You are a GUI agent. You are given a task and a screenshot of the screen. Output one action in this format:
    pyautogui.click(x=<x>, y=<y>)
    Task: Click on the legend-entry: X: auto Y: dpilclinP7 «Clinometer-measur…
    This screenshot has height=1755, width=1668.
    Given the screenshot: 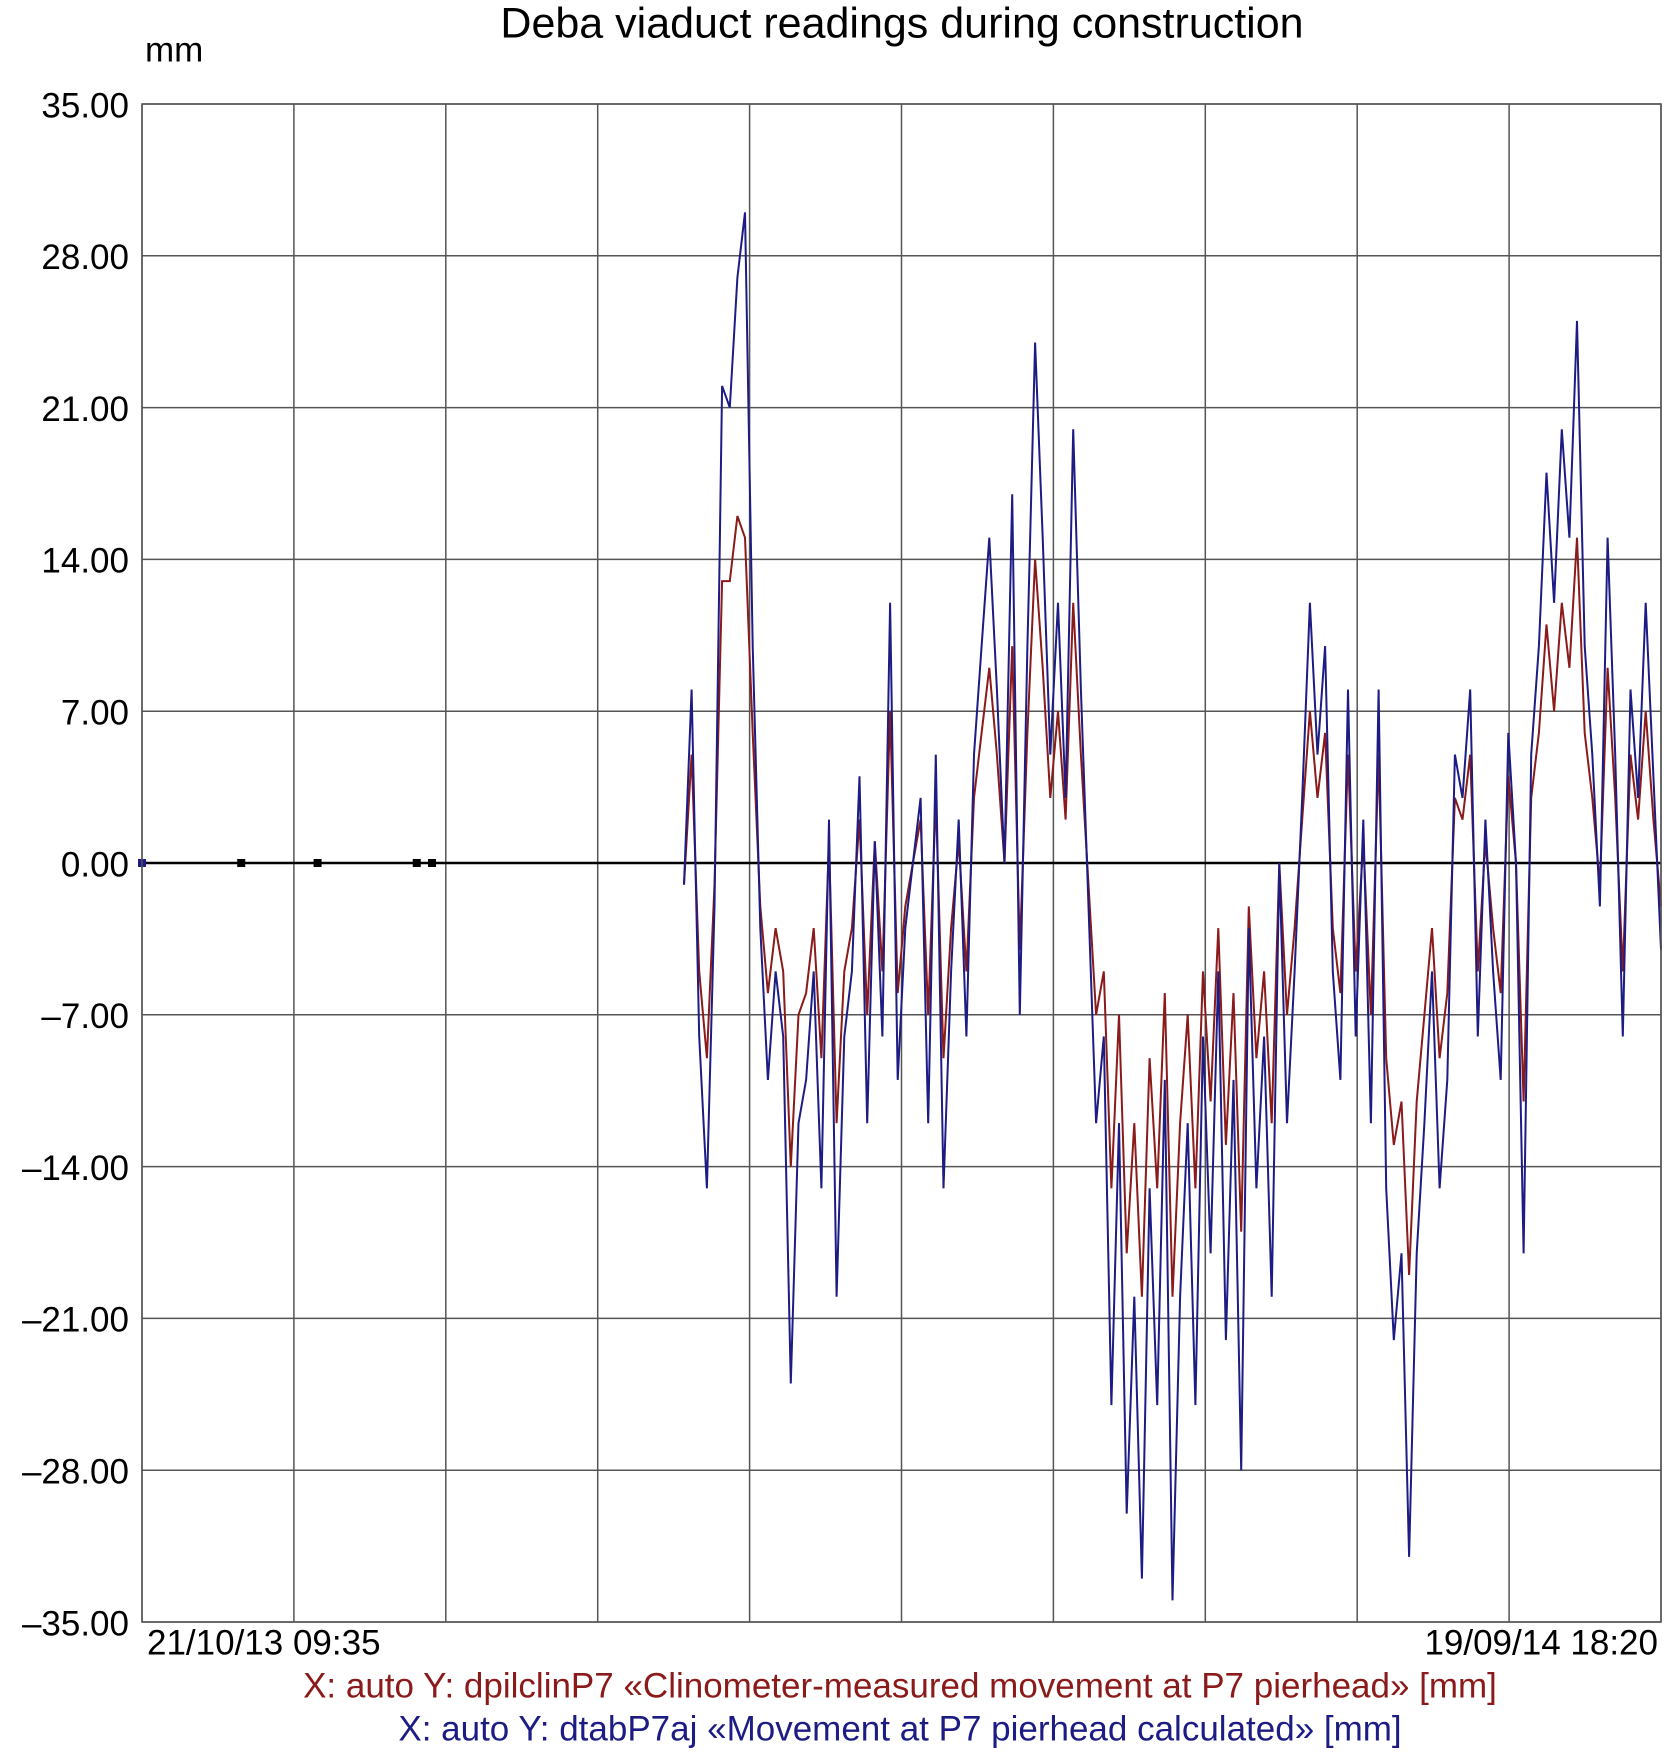 What is the action you would take?
    pyautogui.click(x=900, y=1685)
    